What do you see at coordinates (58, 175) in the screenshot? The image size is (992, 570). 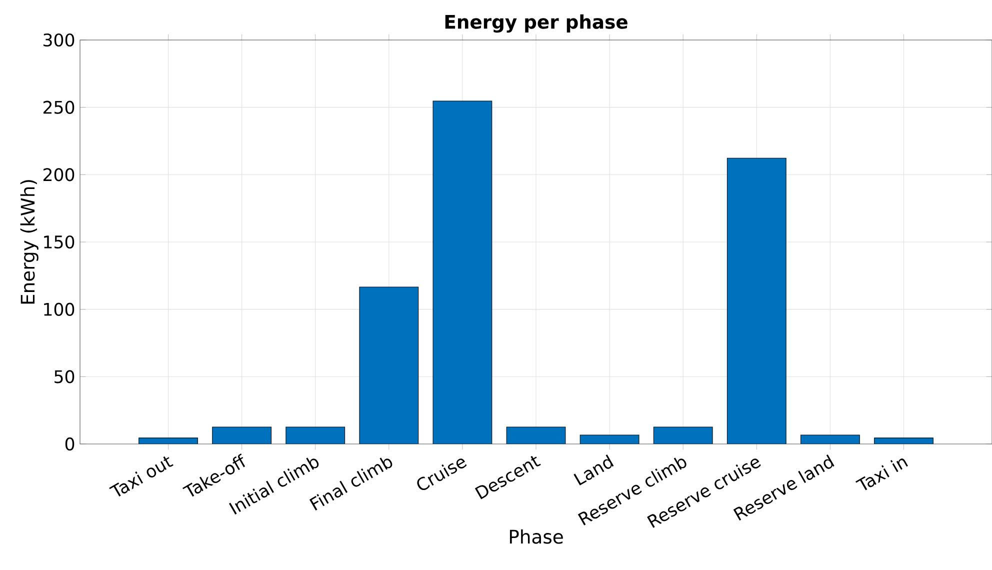 I see `y-tick-label: 200` at bounding box center [58, 175].